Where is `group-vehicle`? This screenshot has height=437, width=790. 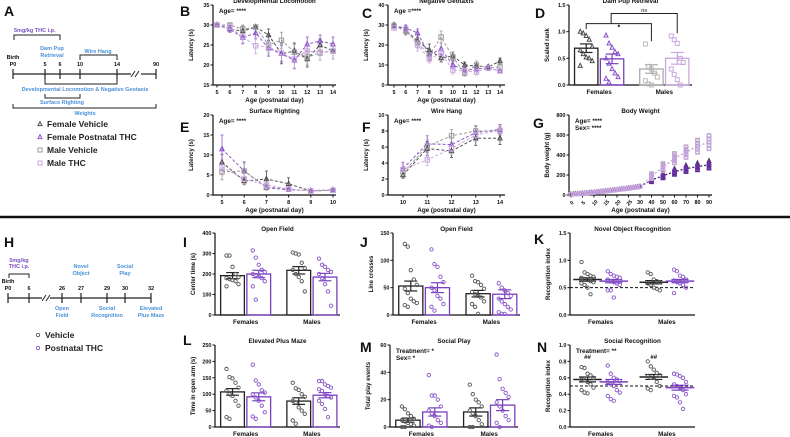 group-vehicle is located at coordinates (587, 279).